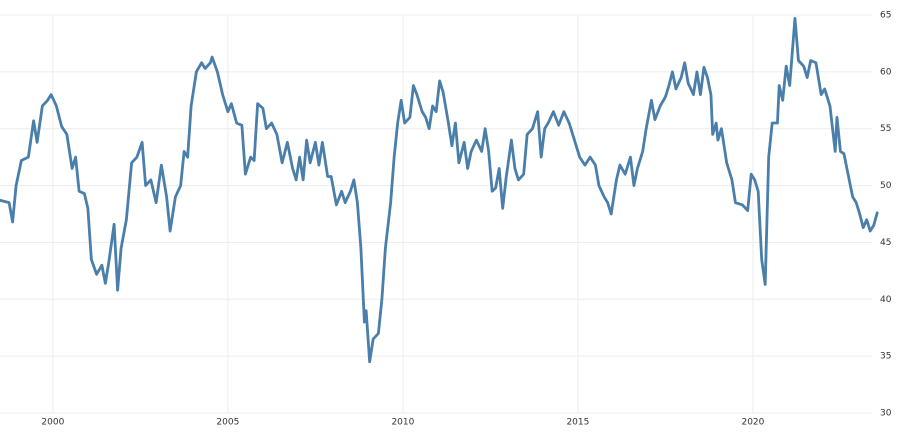 The width and height of the screenshot is (900, 433). I want to click on x-tick-label: 2000, so click(52, 423).